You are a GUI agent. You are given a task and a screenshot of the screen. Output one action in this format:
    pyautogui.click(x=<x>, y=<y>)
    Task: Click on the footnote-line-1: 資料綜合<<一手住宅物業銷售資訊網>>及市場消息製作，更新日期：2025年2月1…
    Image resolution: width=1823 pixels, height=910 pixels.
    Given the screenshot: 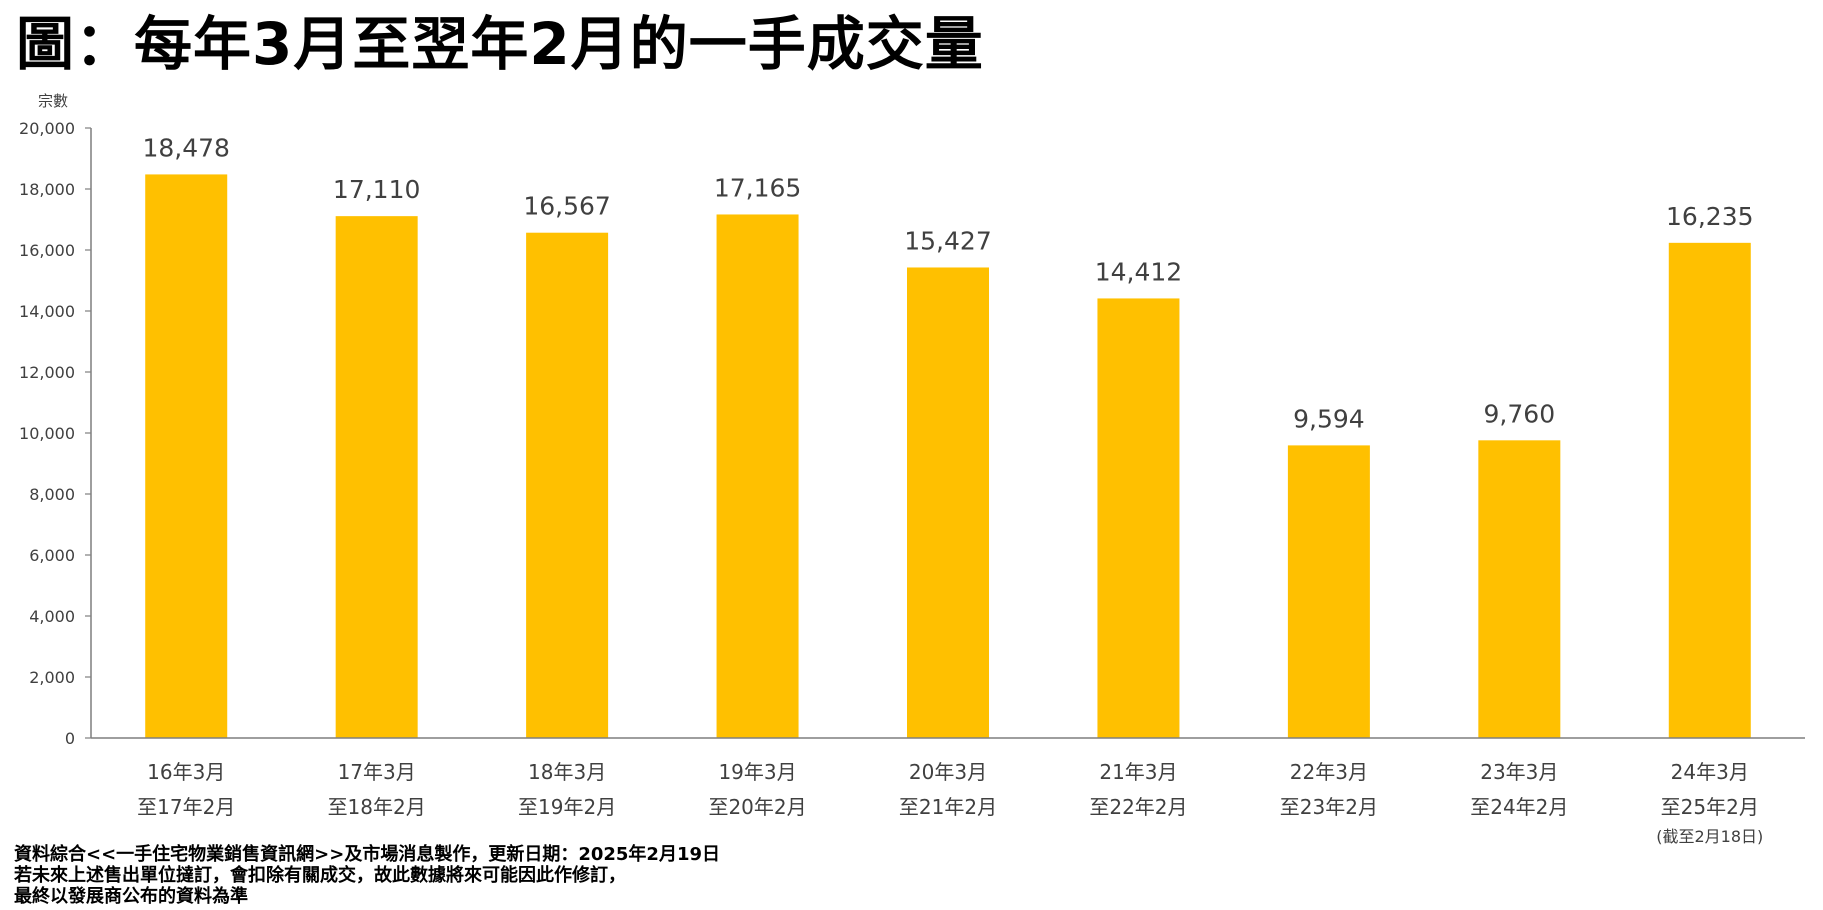 What is the action you would take?
    pyautogui.click(x=367, y=854)
    